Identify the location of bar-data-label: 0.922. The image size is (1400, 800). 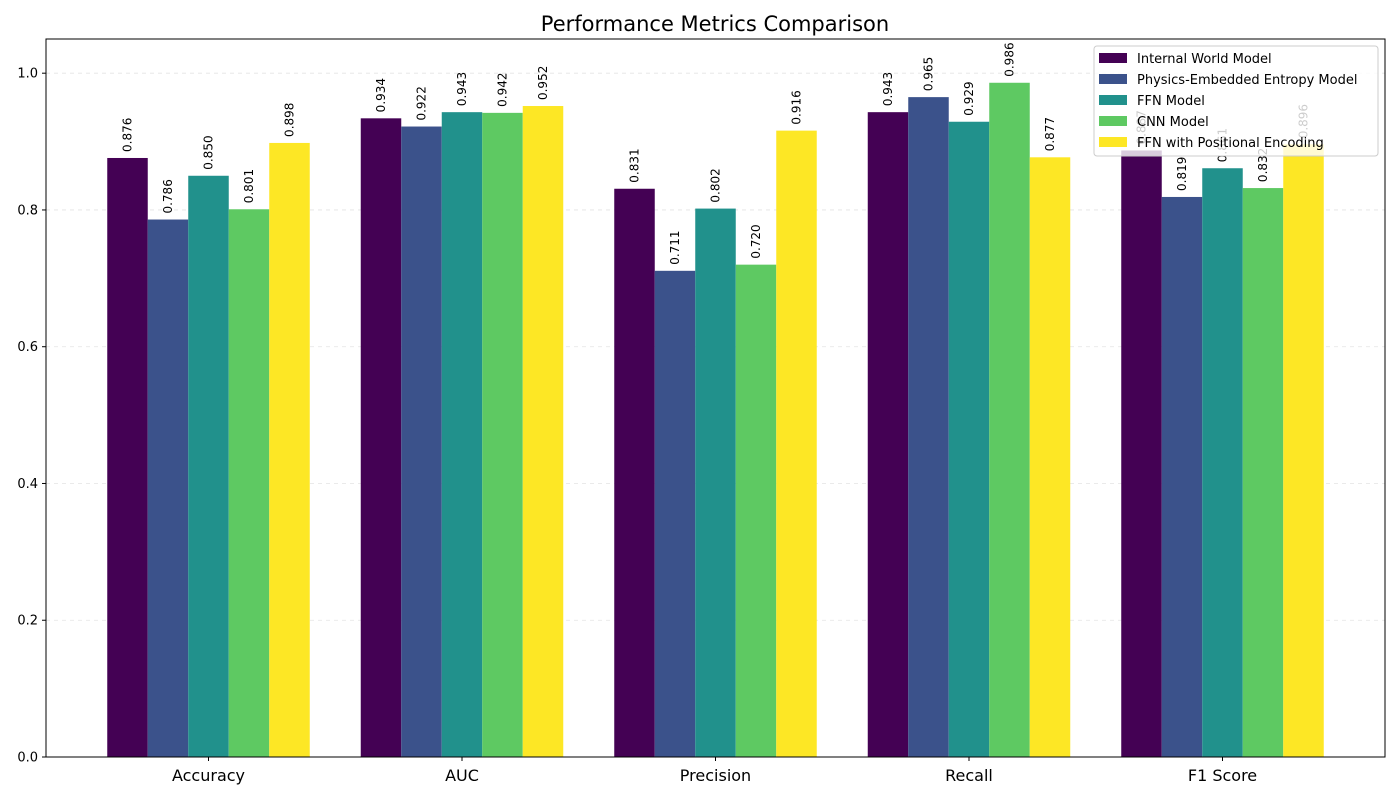
(422, 103).